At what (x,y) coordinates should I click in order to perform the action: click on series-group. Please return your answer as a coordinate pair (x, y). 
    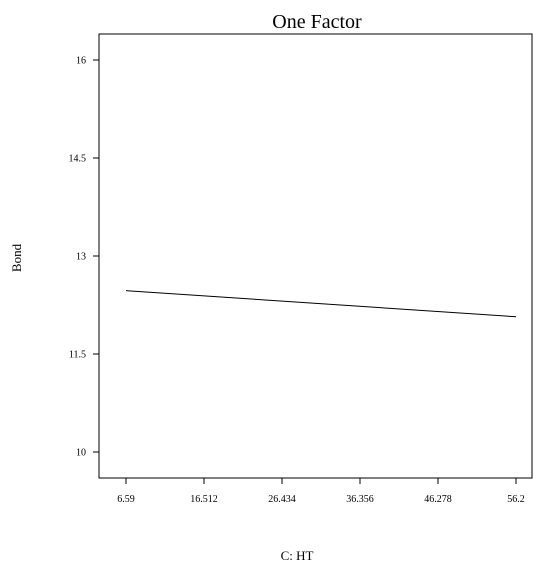
    Looking at the image, I should click on (321, 304).